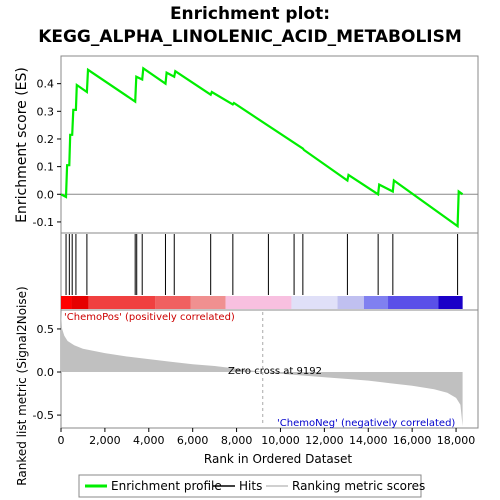 Image resolution: width=500 pixels, height=500 pixels. I want to click on metric-y-tick-label: 0.5, so click(46, 329).